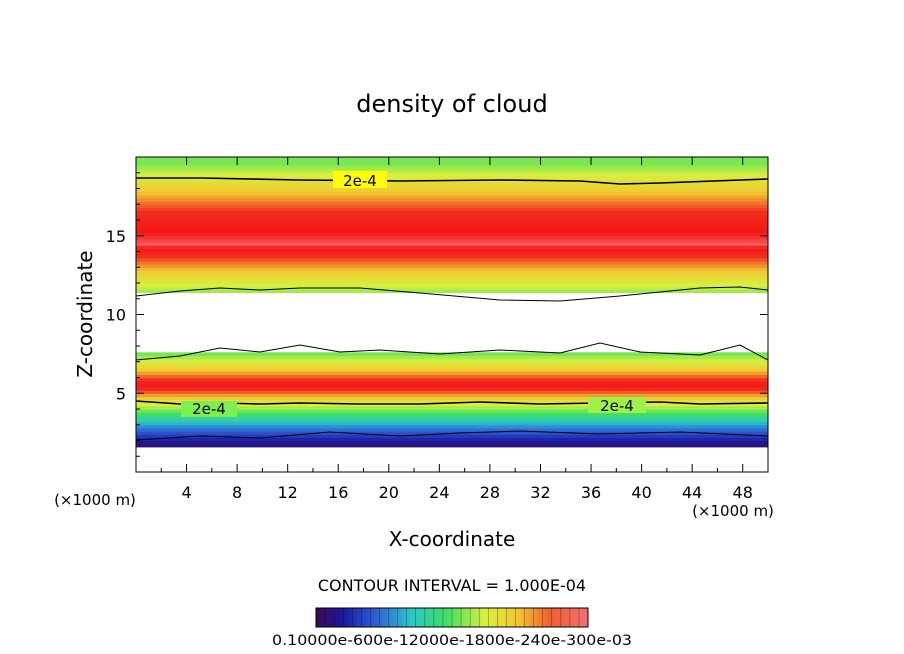  What do you see at coordinates (452, 641) in the screenshot?
I see `colorbar-labels: 0.10000e-600e-12000e-1800e-240e-300e-03` at bounding box center [452, 641].